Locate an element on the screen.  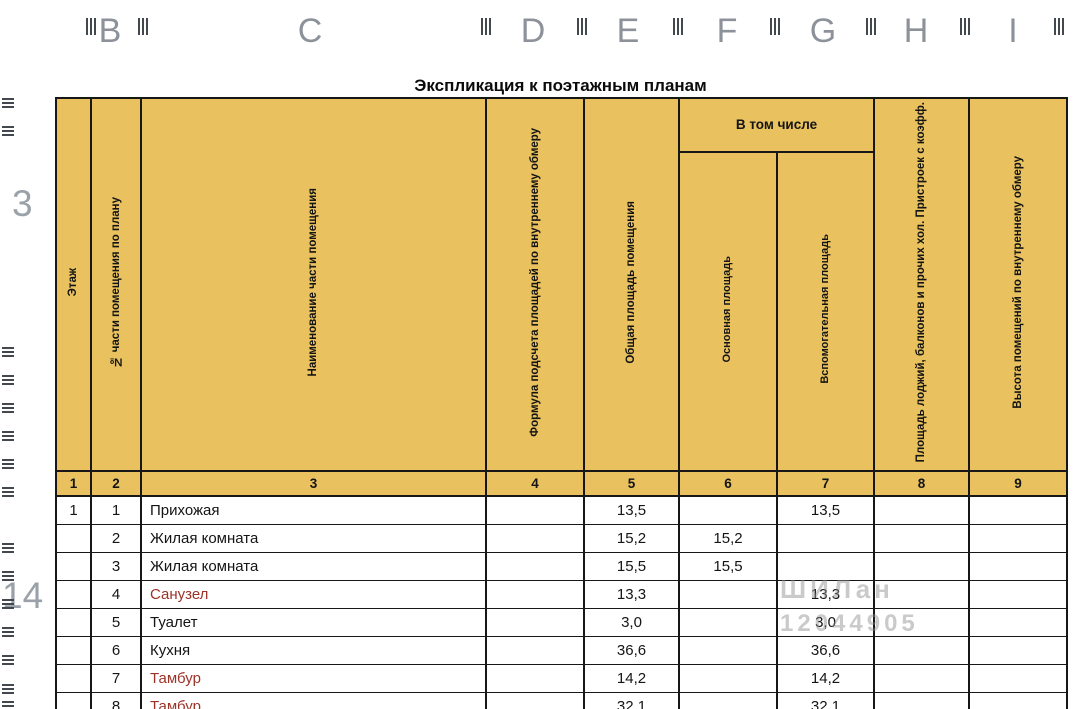
column-number-8: 8 is located at coordinates (922, 484).